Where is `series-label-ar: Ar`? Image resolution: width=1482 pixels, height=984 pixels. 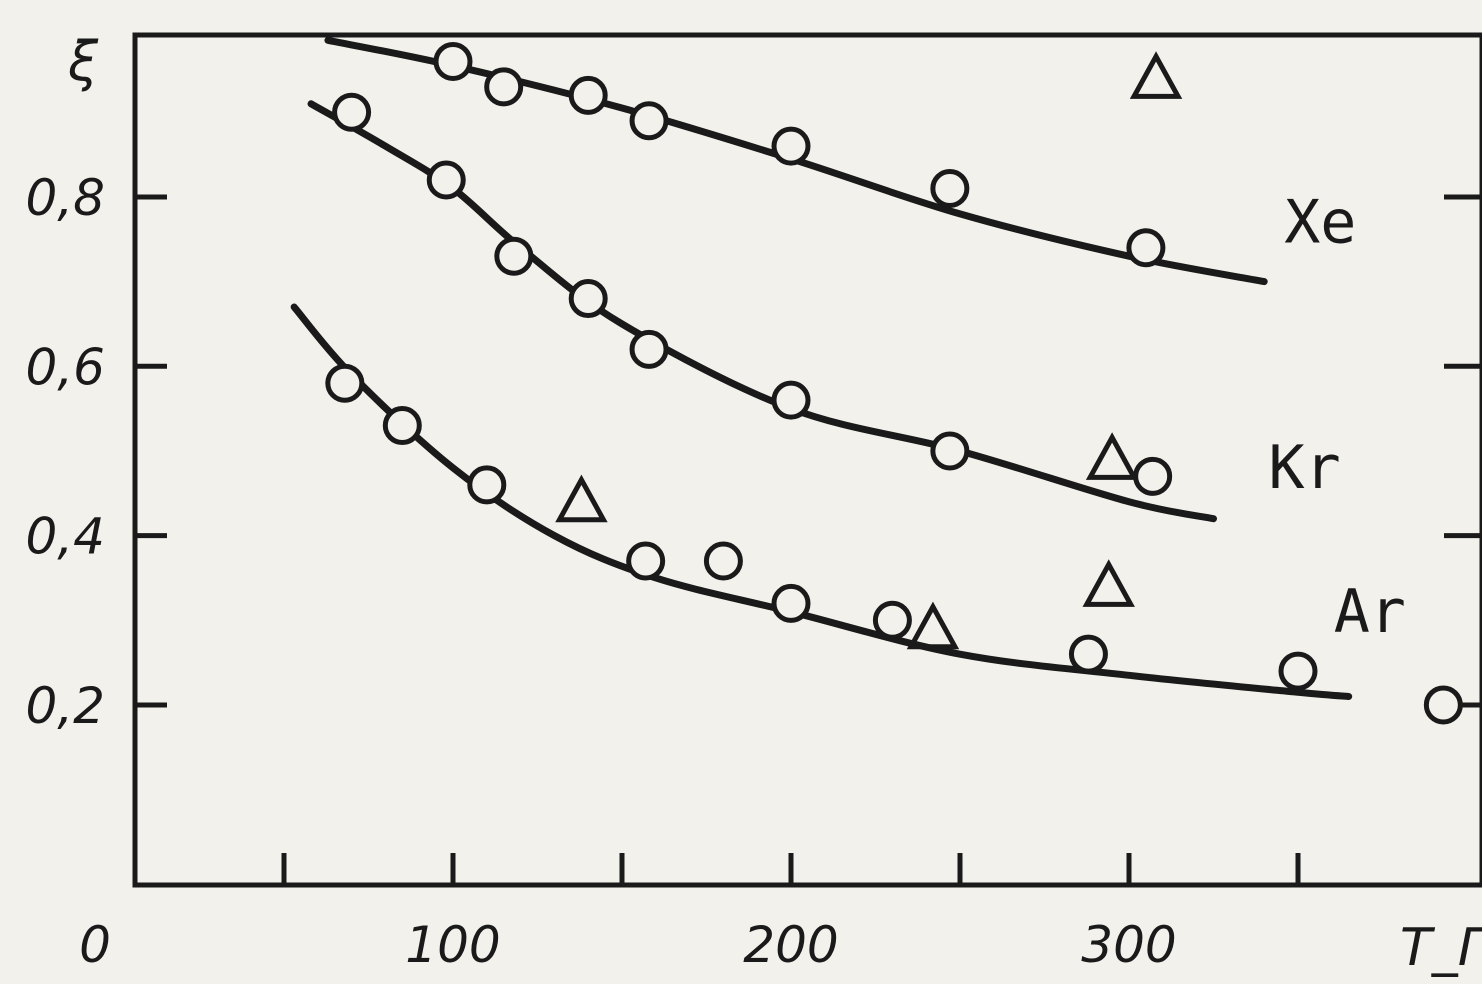 series-label-ar: Ar is located at coordinates (1370, 612).